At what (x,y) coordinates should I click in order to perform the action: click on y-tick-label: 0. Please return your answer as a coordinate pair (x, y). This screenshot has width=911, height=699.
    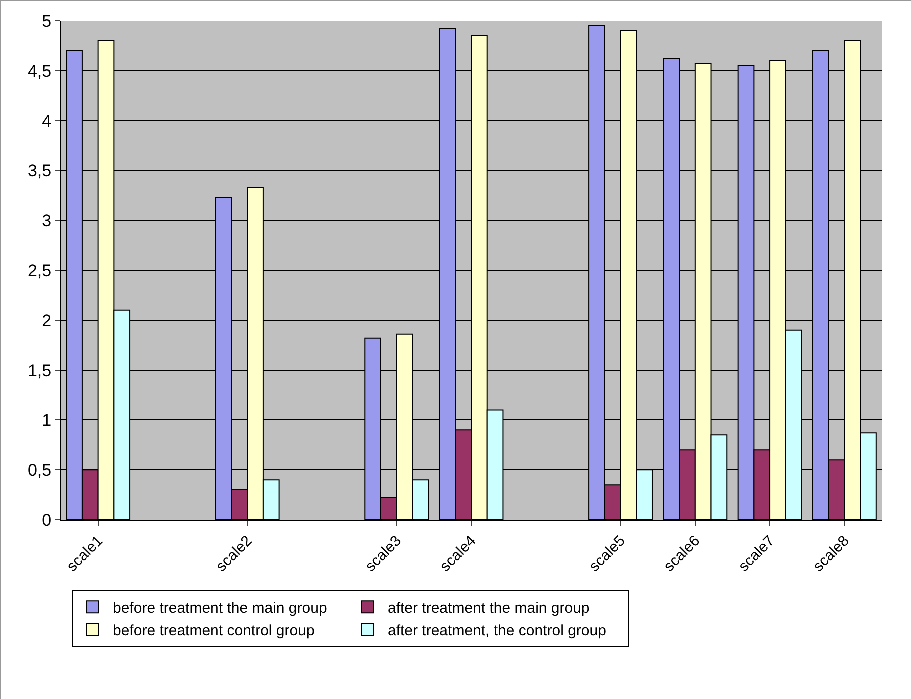
    Looking at the image, I should click on (47, 520).